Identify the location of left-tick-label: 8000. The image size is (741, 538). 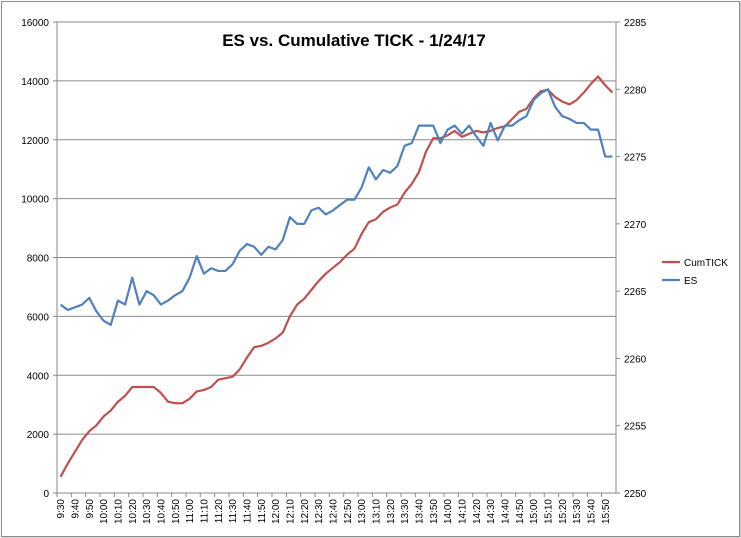
(38, 259).